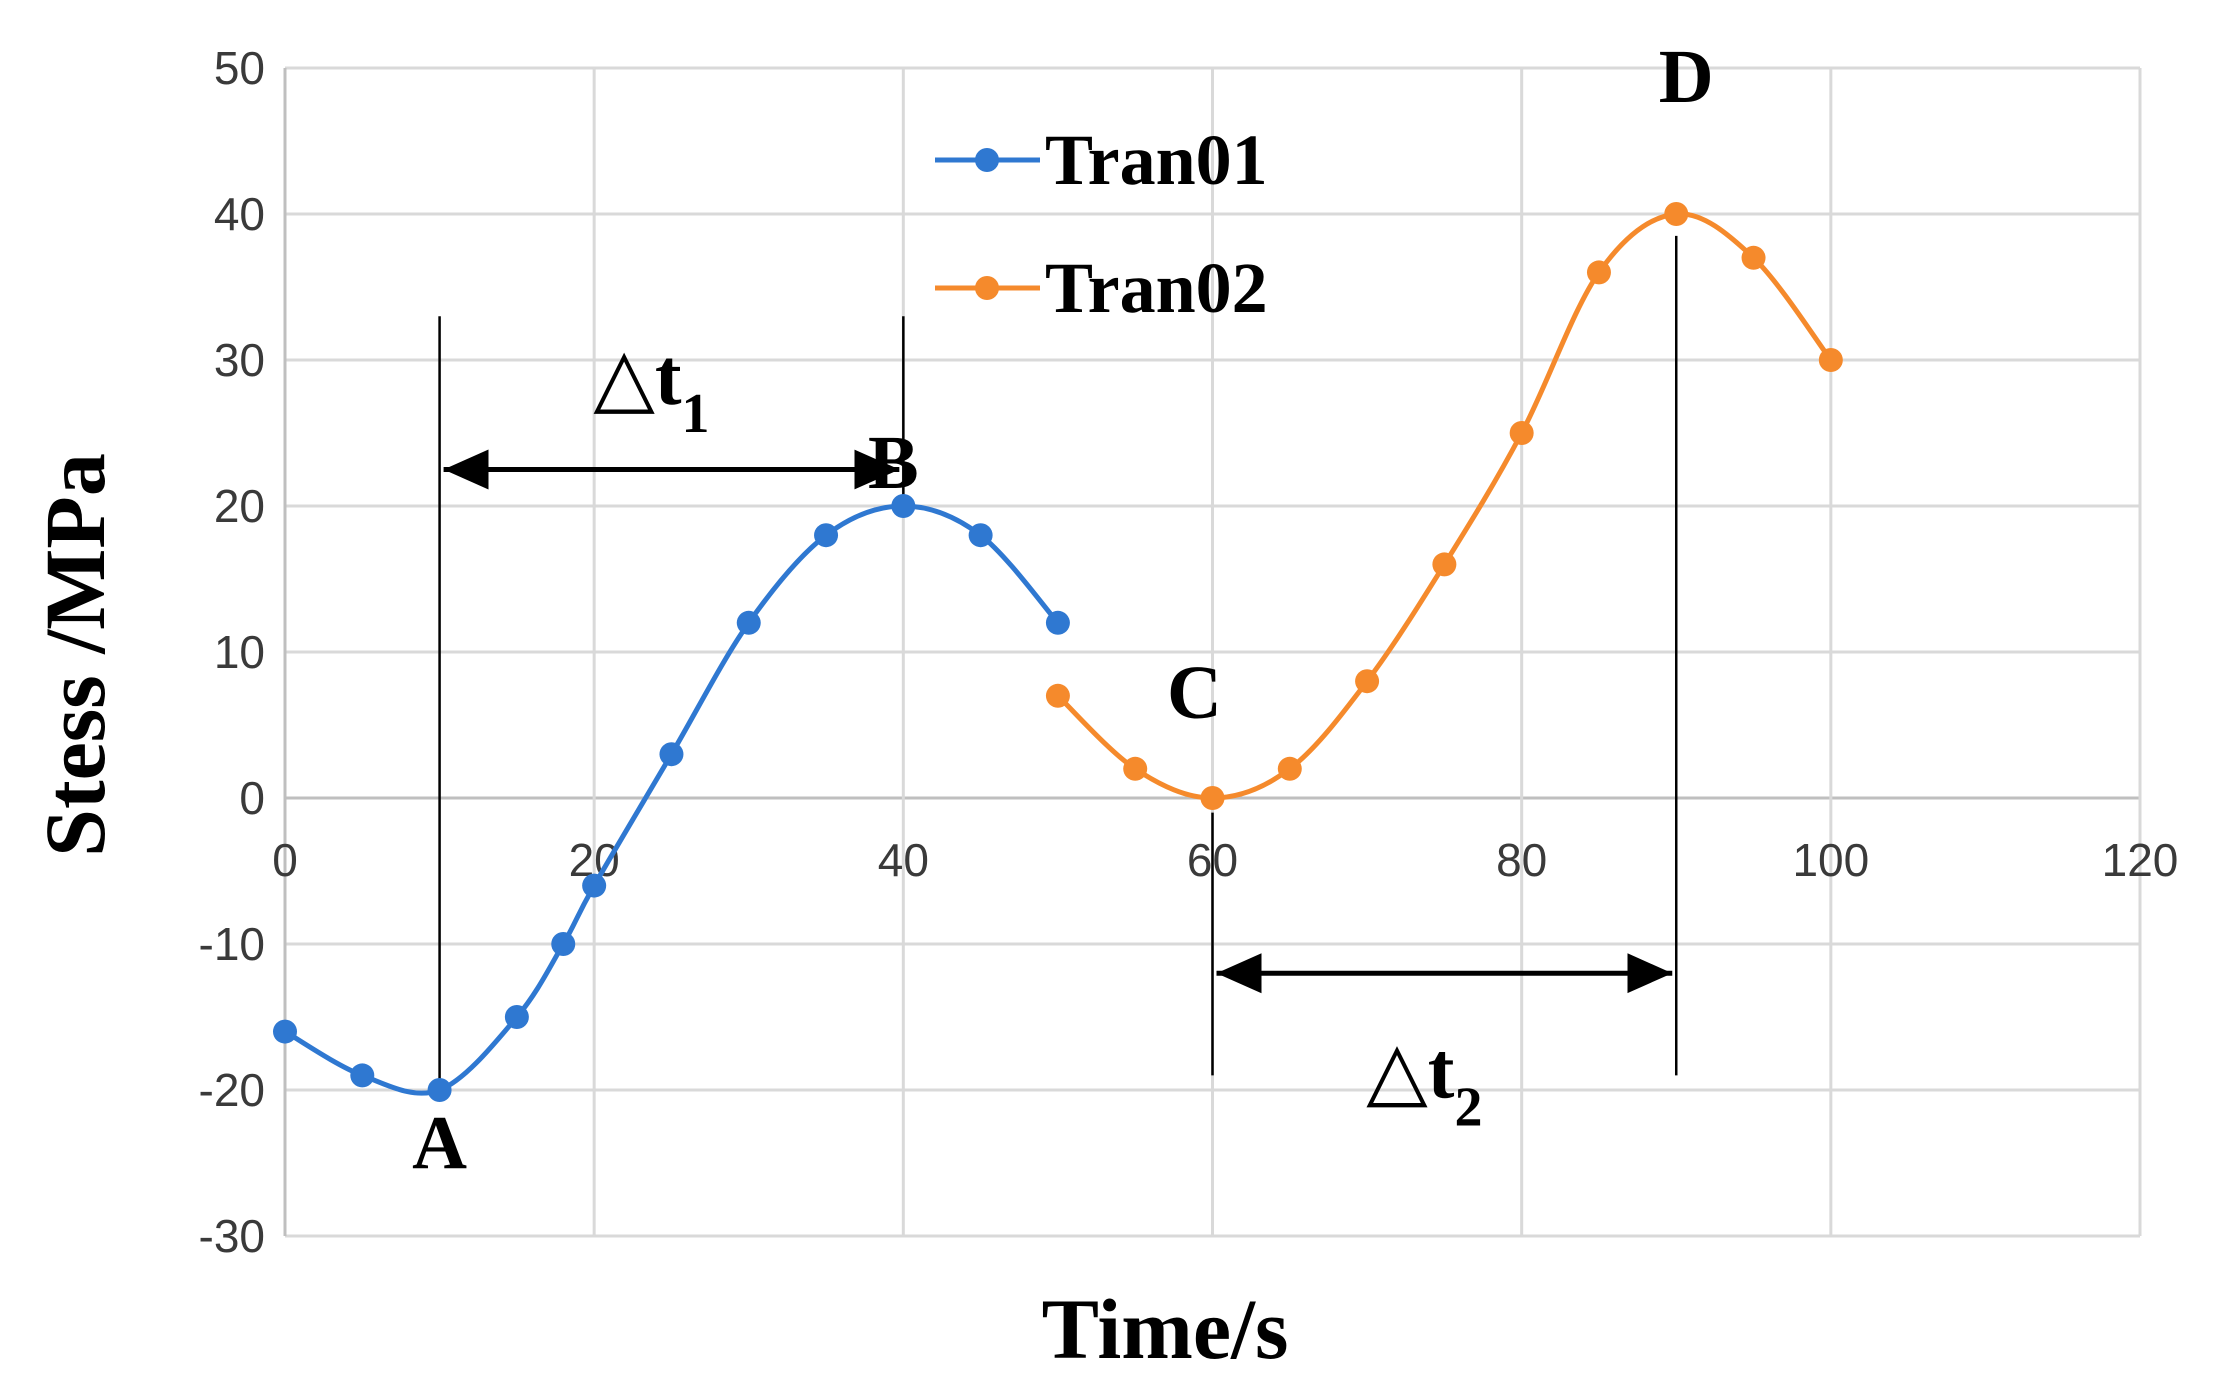  Describe the element at coordinates (239, 68) in the screenshot. I see `y-tick-label: 50` at that location.